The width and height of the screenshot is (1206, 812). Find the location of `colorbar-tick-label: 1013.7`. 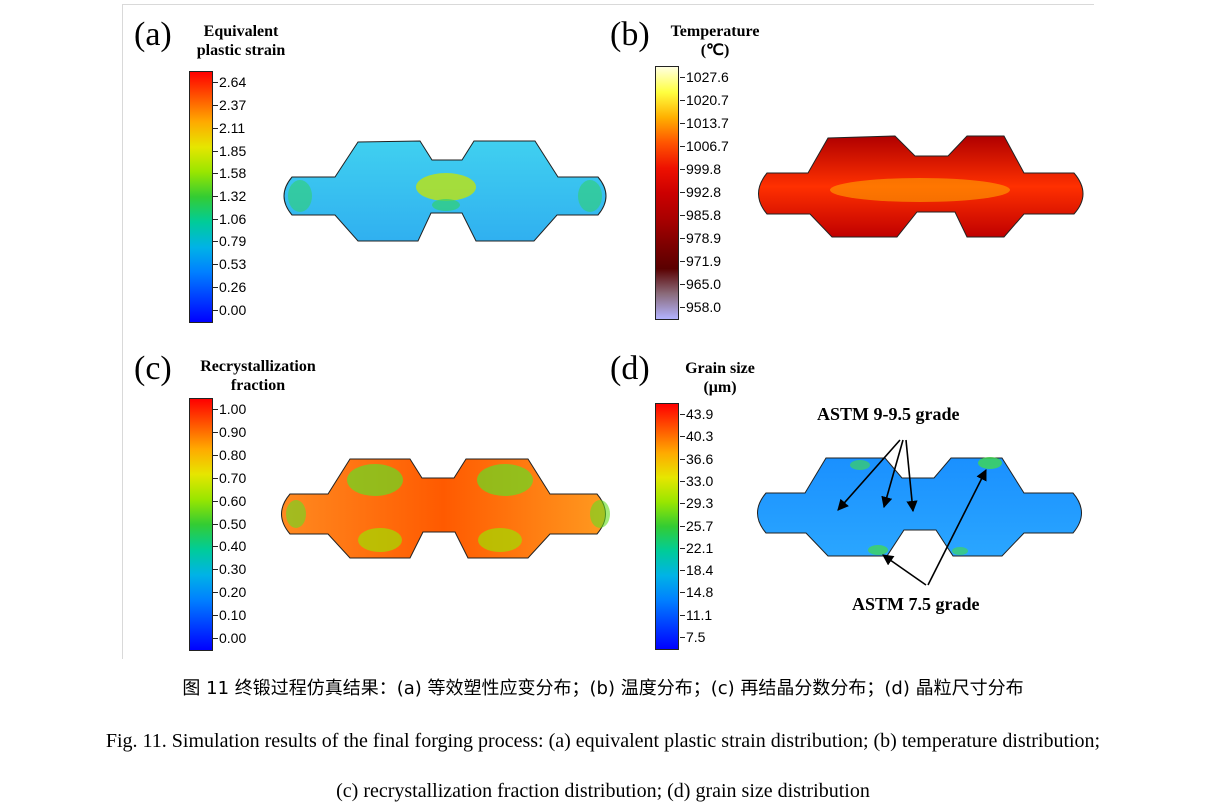

colorbar-tick-label: 1013.7 is located at coordinates (704, 123).